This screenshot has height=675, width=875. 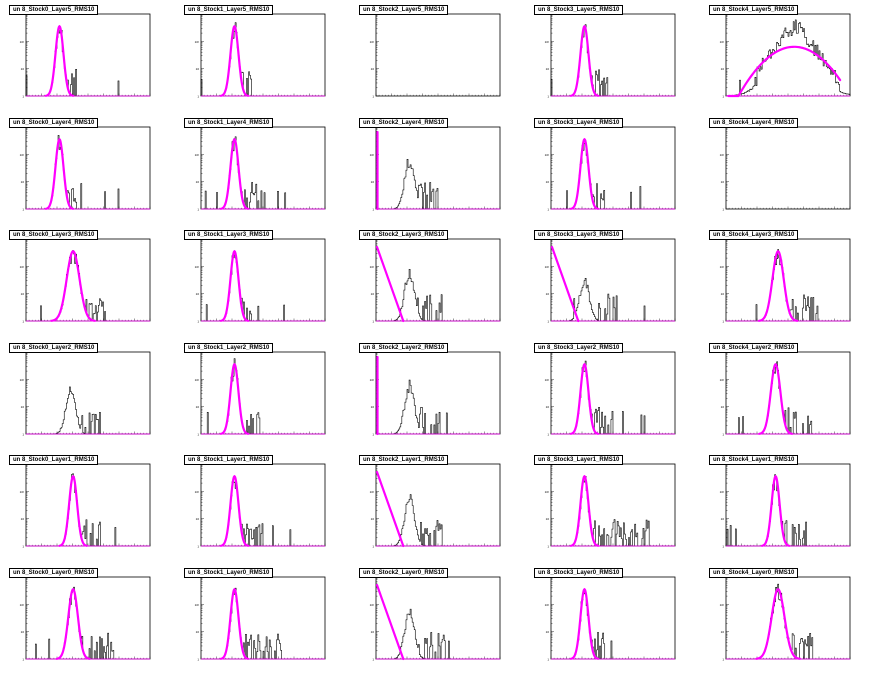 What do you see at coordinates (754, 572) in the screenshot?
I see `histogram-title: un 8_Stock4_Layer0_RMS10` at bounding box center [754, 572].